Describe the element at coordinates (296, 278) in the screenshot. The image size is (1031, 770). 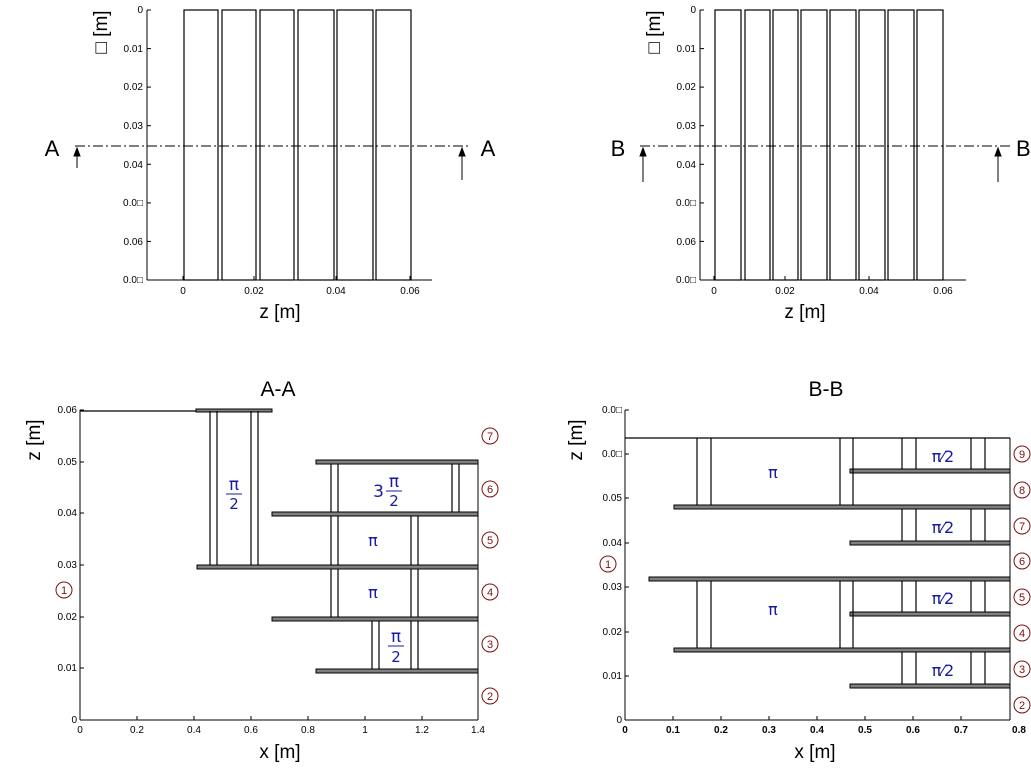
I see `top-left-x-ticks` at that location.